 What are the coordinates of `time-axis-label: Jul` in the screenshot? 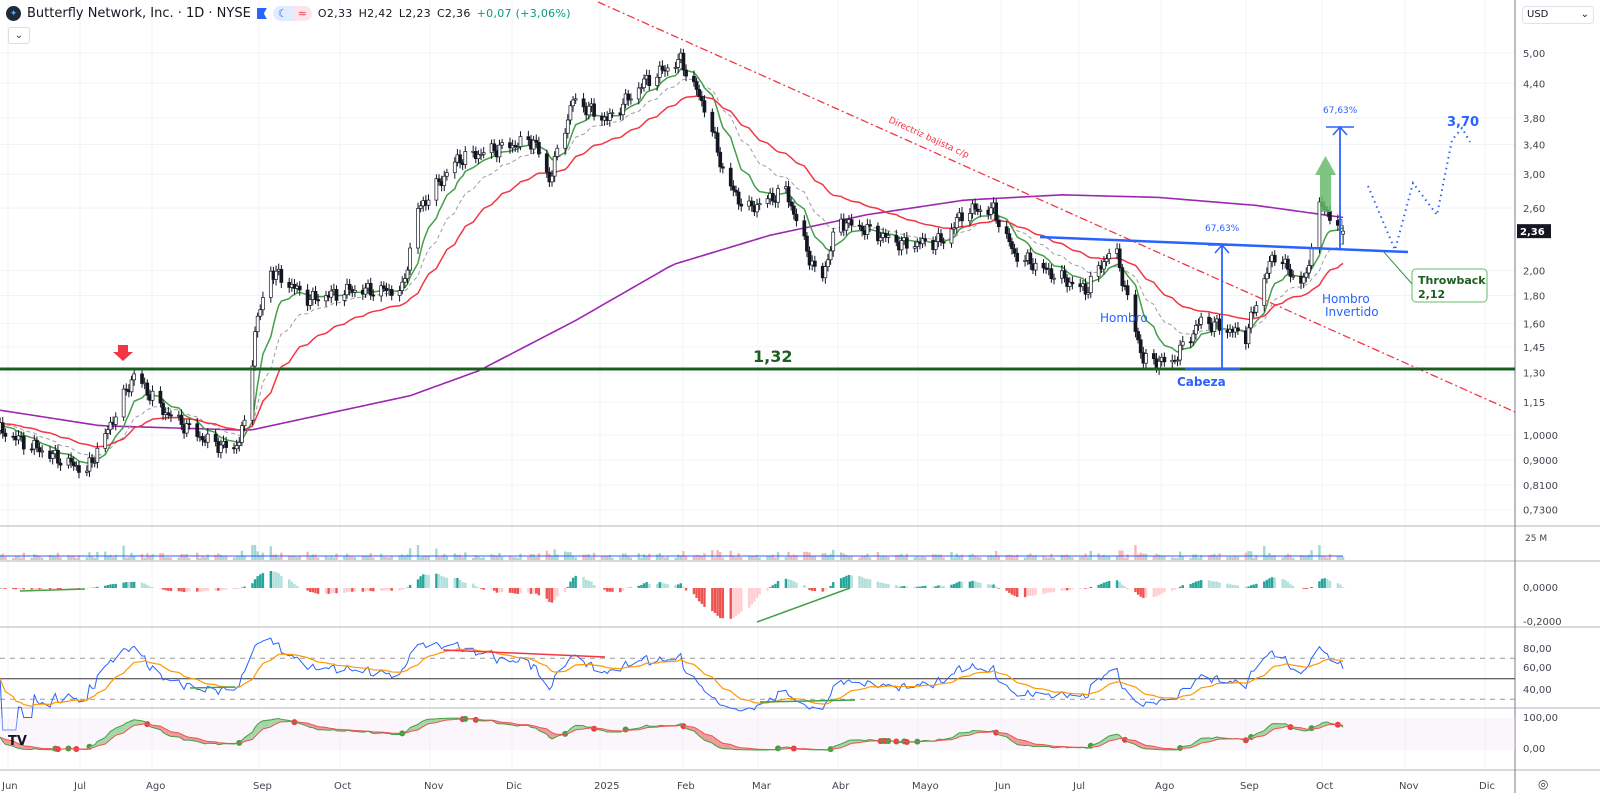 It's located at (79, 786).